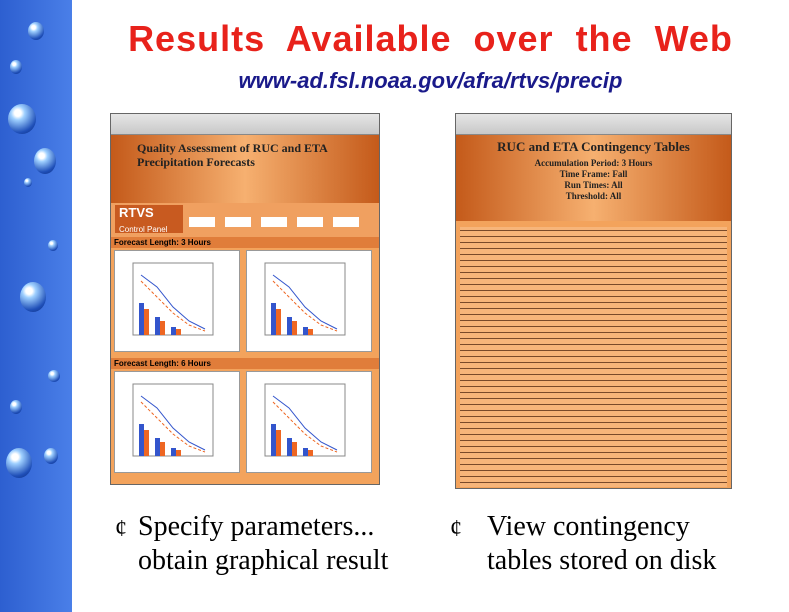 This screenshot has width=789, height=612. Describe the element at coordinates (593, 357) in the screenshot. I see `table-text` at that location.